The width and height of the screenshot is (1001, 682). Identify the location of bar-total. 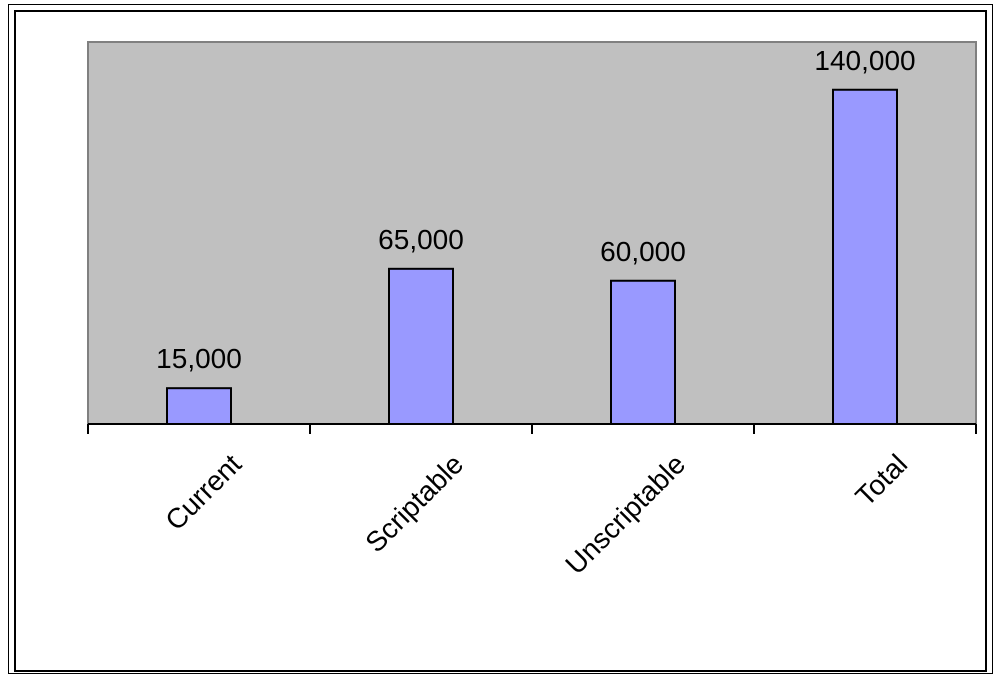
(865, 256).